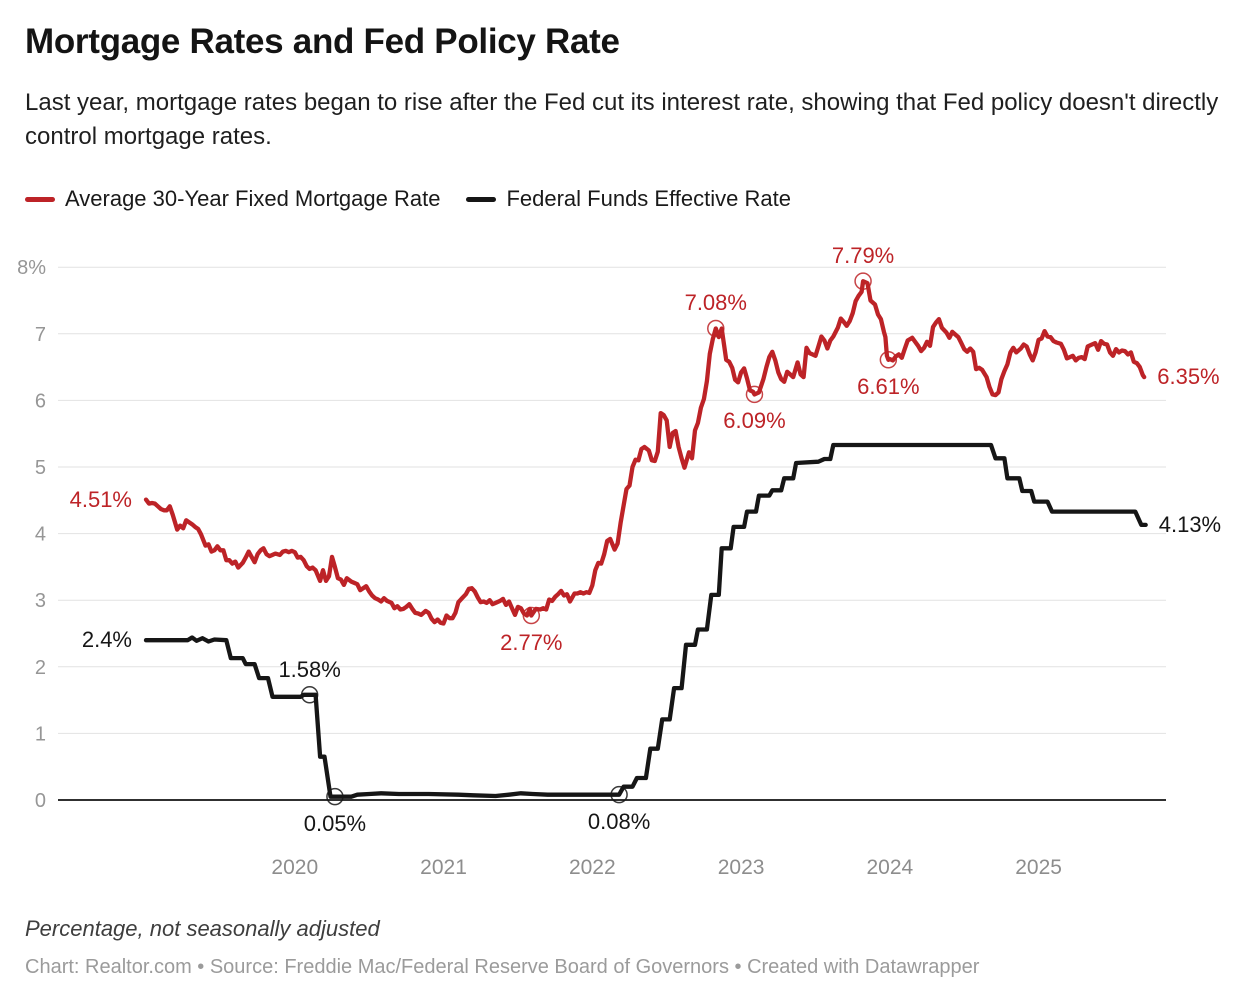 The width and height of the screenshot is (1240, 1002). I want to click on y-tick-label: 6, so click(40, 401).